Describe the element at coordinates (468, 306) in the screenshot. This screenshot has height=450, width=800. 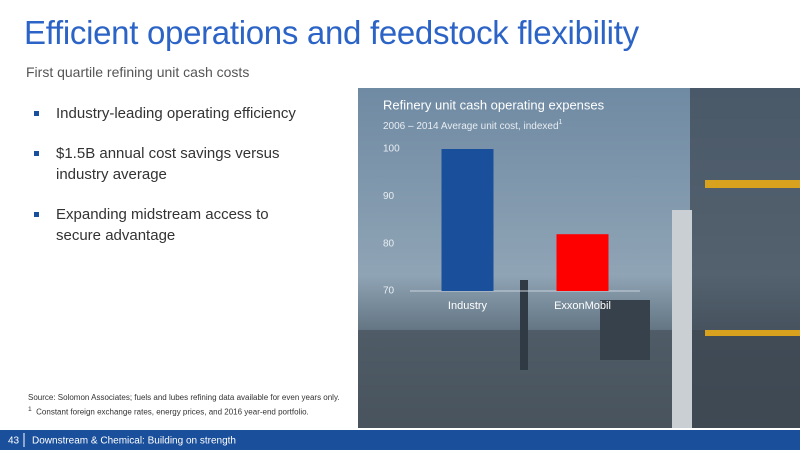
I see `x-tick-label: Industry` at that location.